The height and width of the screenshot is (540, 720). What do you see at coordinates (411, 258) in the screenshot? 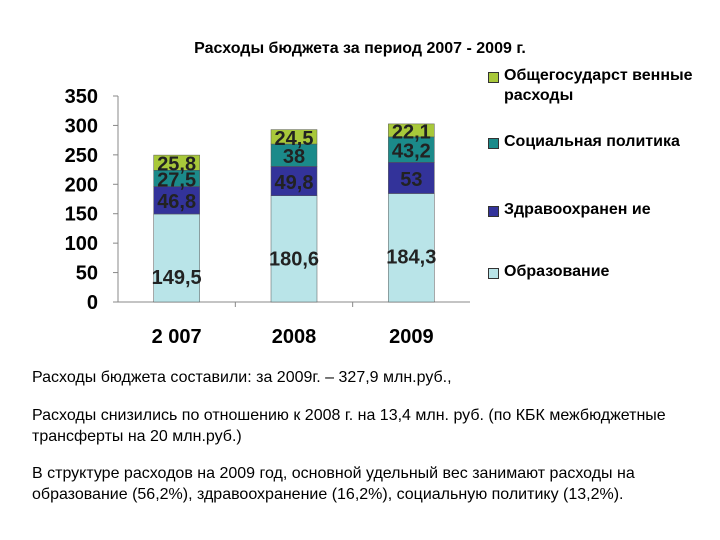
I see `bar-data-label: 184,3` at bounding box center [411, 258].